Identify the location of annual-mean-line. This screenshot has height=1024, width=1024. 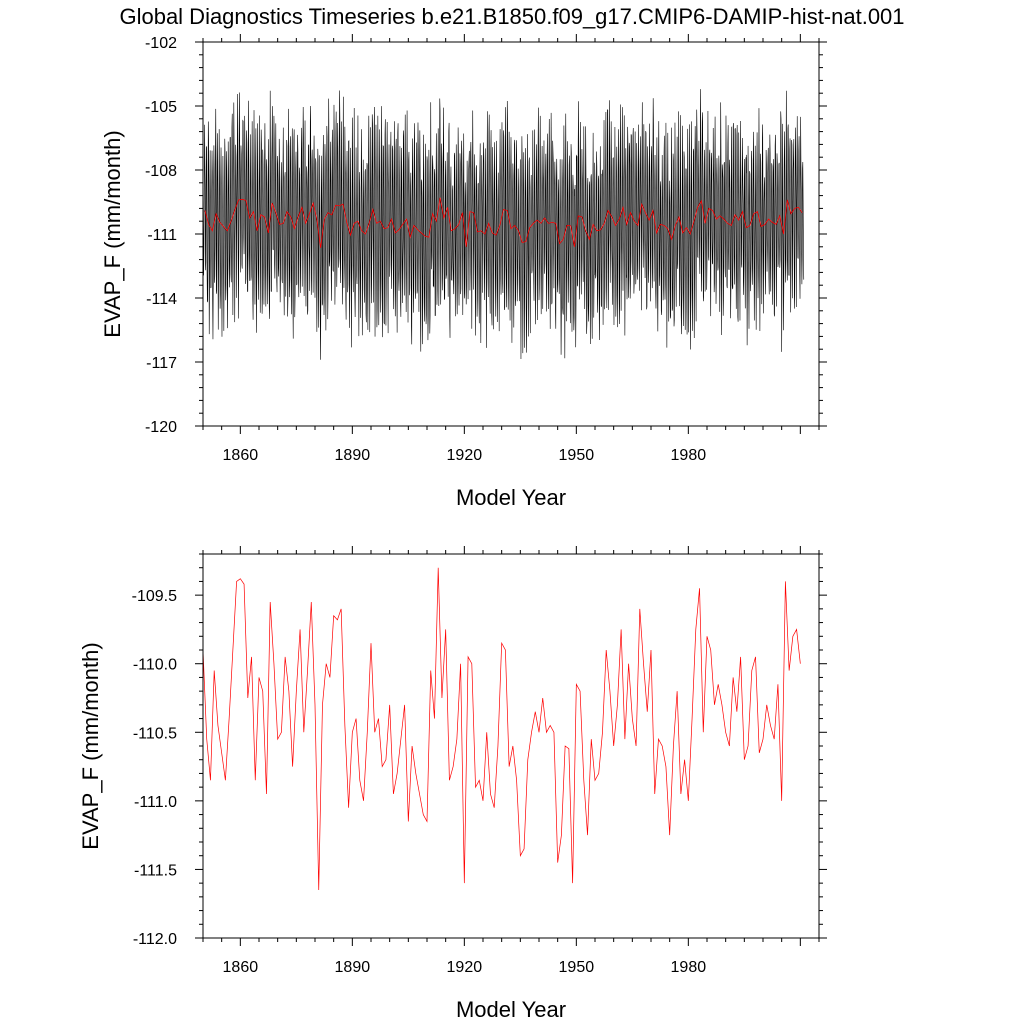
(503, 222).